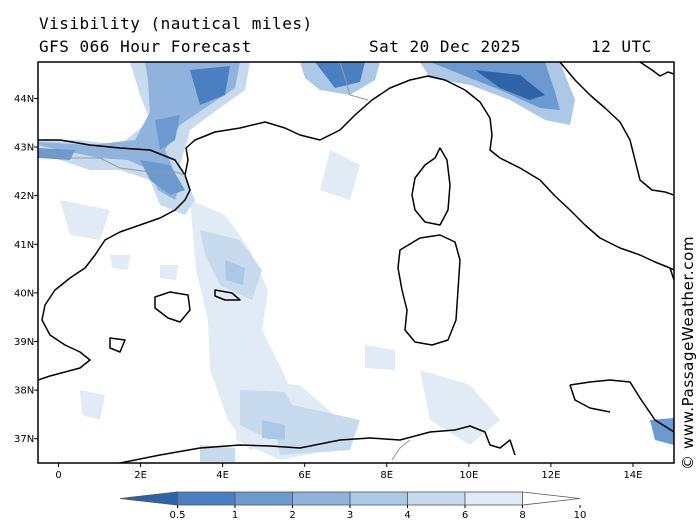 This screenshot has height=525, width=700. I want to click on lon-label: 14E, so click(632, 475).